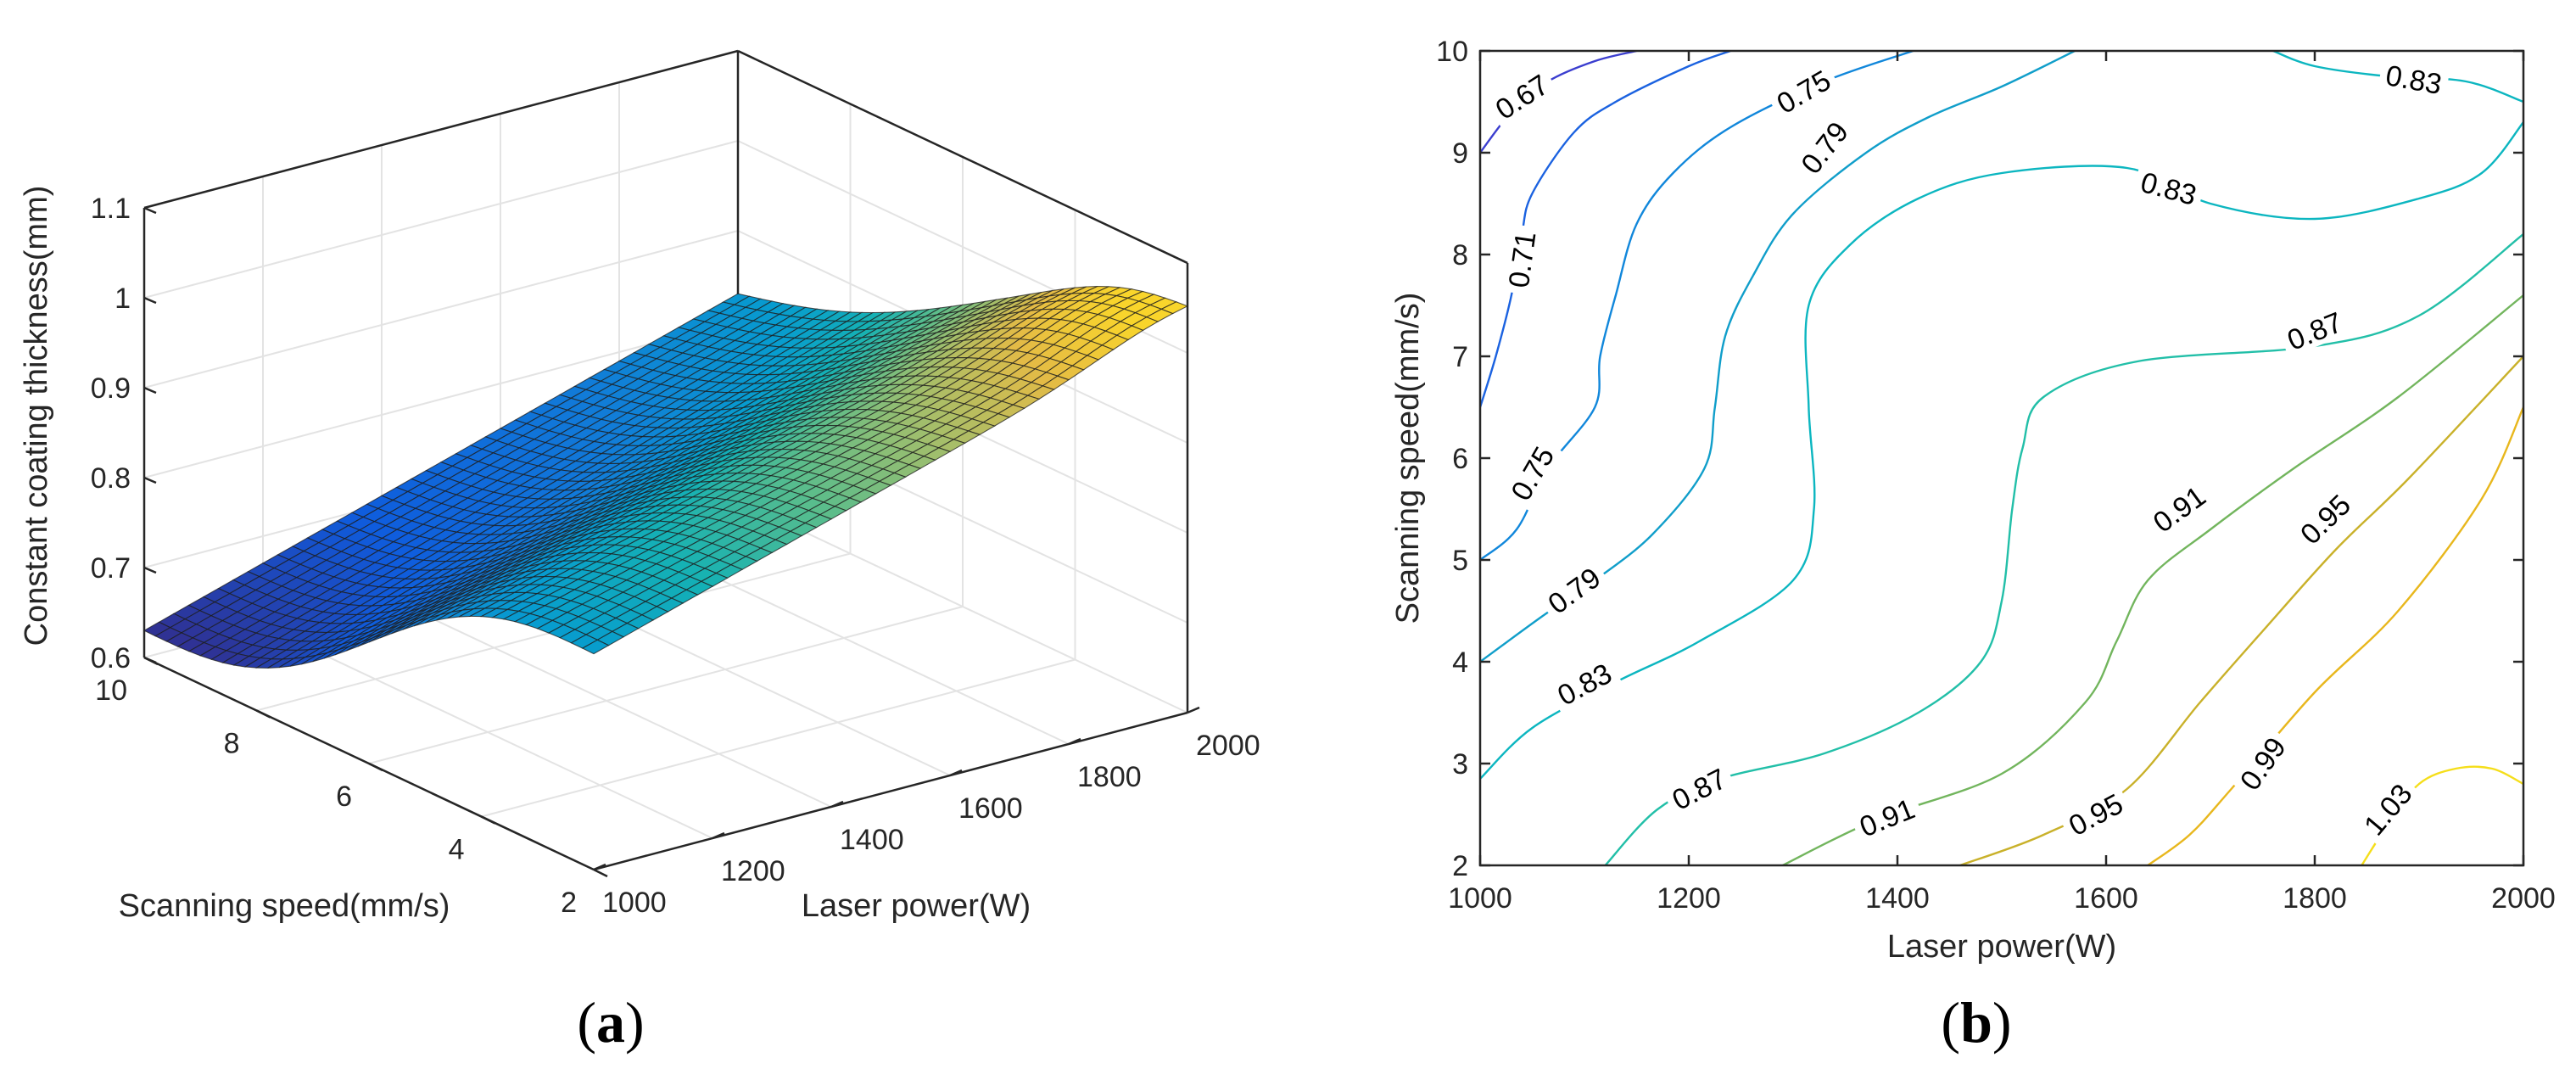  I want to click on panel-label-a: (a), so click(610, 1023).